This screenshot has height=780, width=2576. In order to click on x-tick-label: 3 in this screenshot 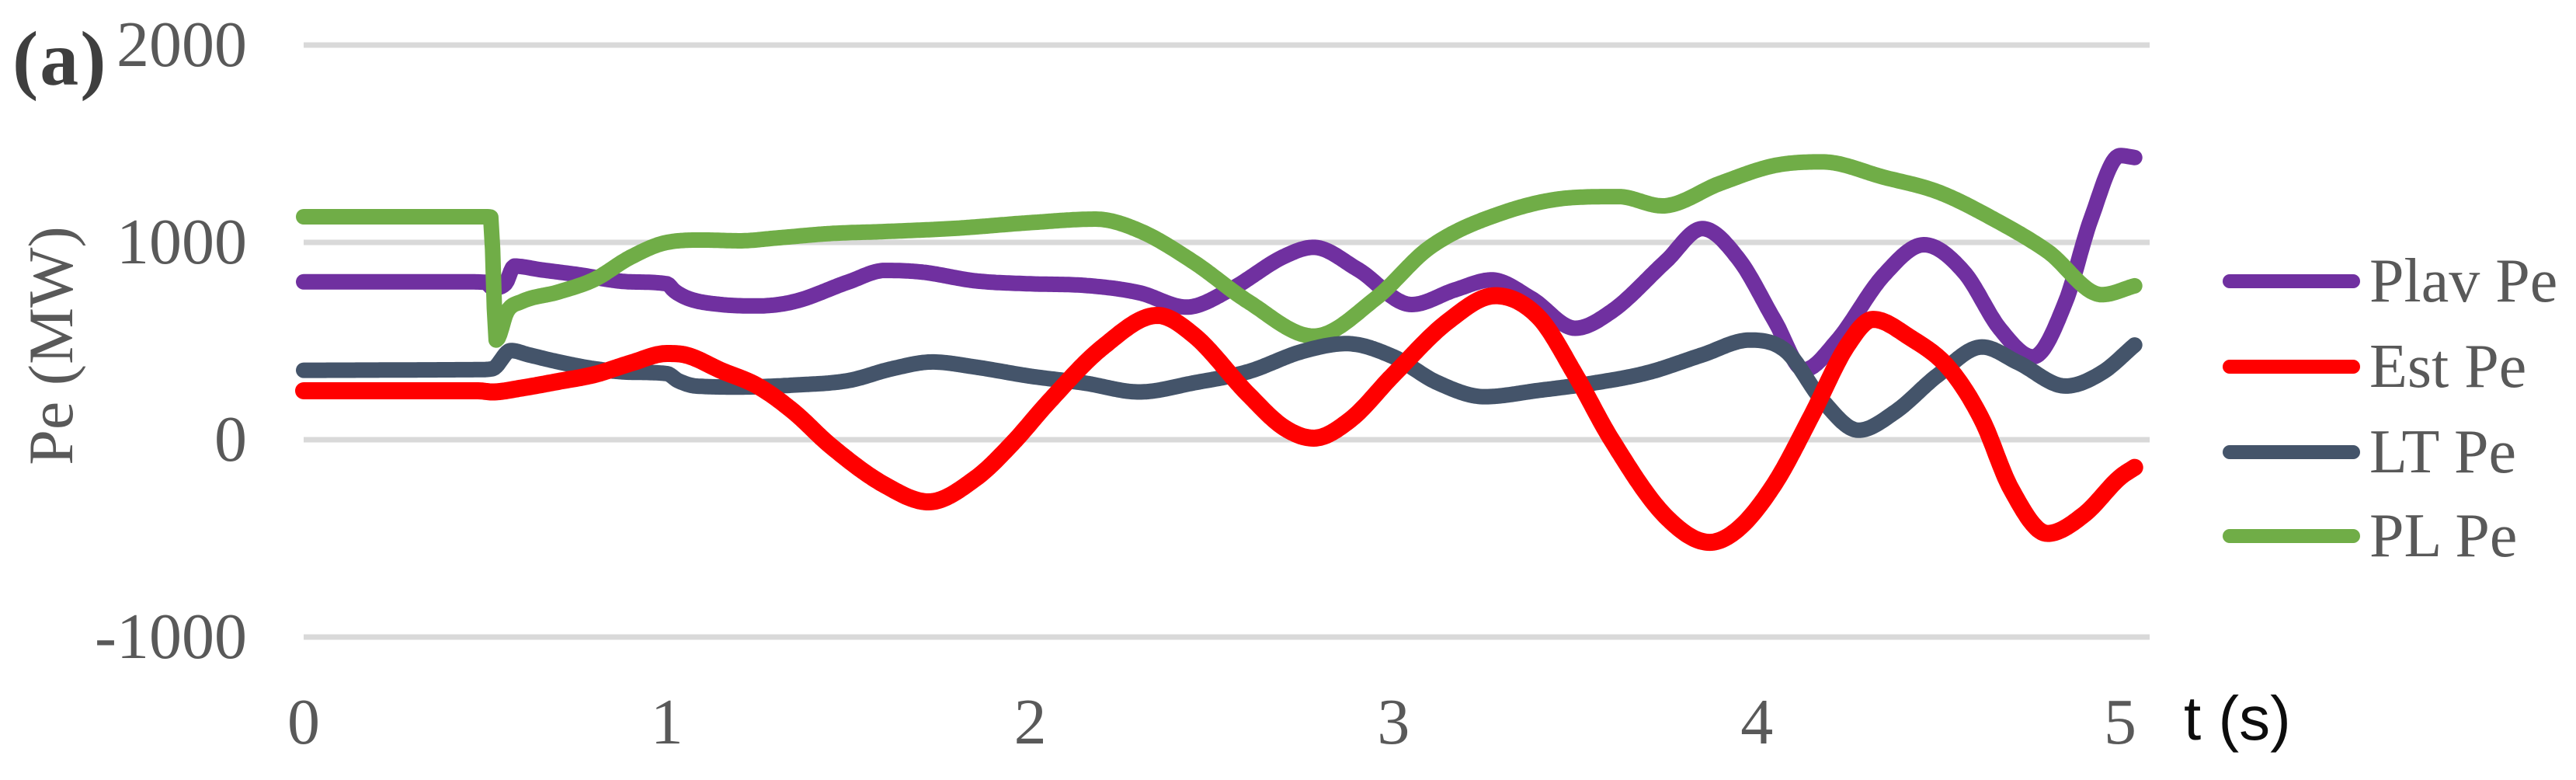, I will do `click(1393, 722)`.